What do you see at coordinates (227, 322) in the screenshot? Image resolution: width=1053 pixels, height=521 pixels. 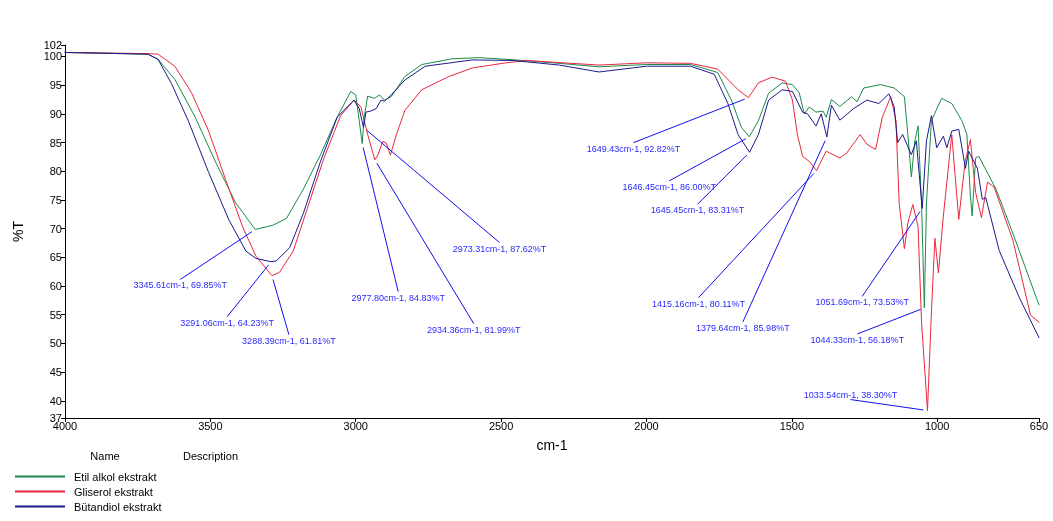 I see `annotation: 3291.06cm-1, 64.23%T` at bounding box center [227, 322].